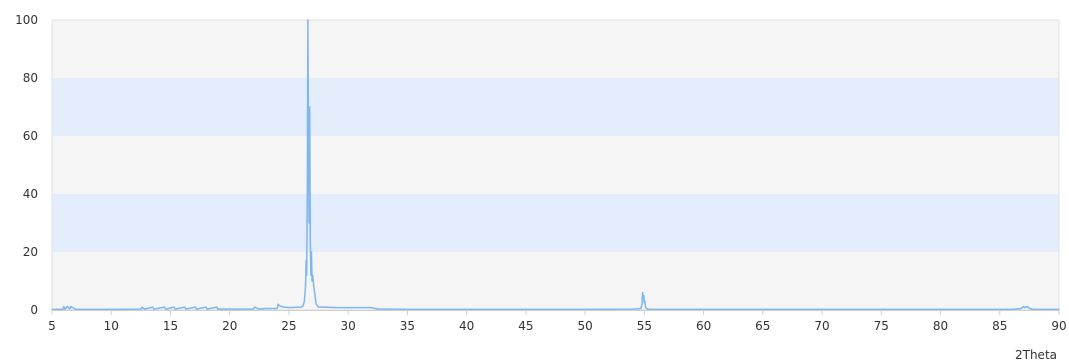  I want to click on x-tick-label: 65, so click(762, 326).